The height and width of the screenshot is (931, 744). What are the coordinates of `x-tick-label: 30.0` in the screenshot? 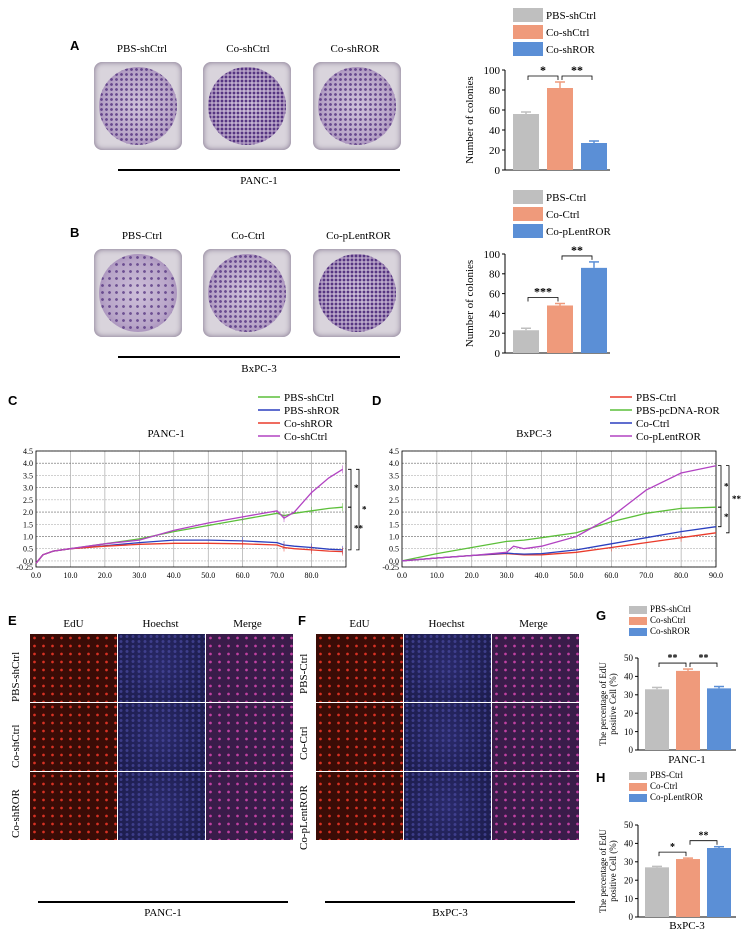 It's located at (507, 575).